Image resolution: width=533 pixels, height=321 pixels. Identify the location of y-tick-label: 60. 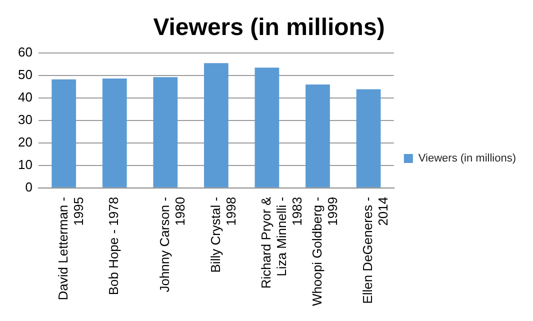
(25, 52).